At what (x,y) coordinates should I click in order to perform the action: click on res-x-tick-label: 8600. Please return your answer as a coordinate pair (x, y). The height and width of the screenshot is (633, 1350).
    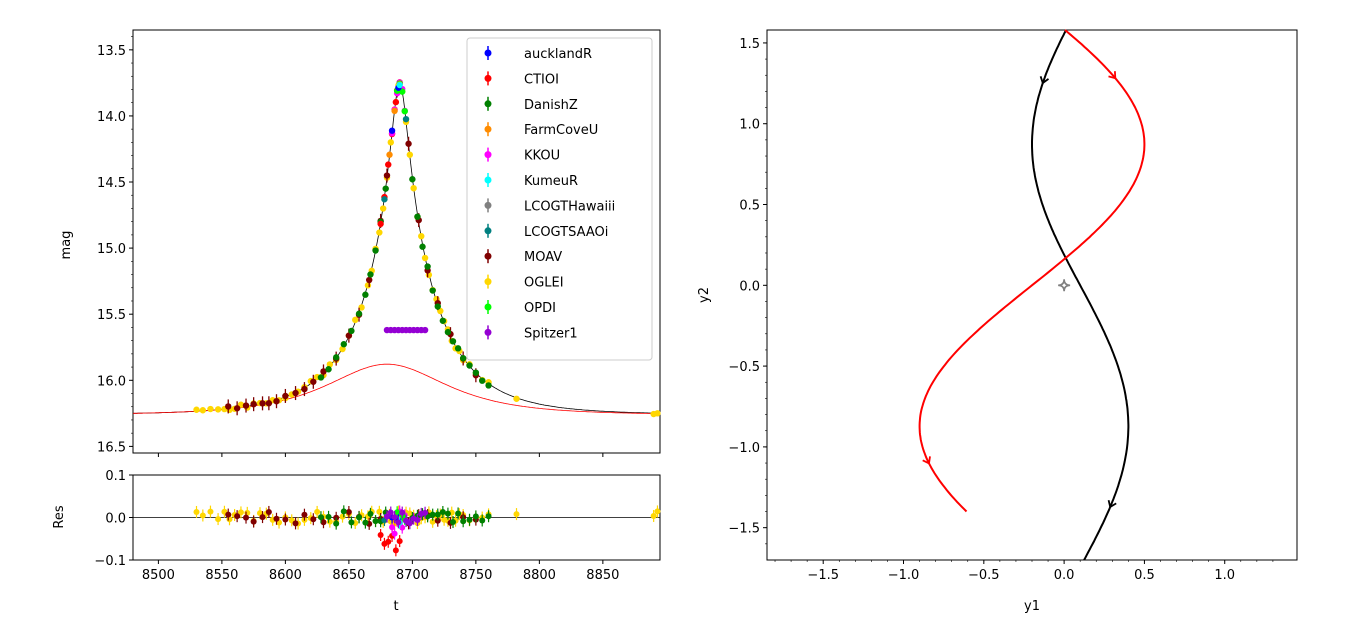
    Looking at the image, I should click on (285, 575).